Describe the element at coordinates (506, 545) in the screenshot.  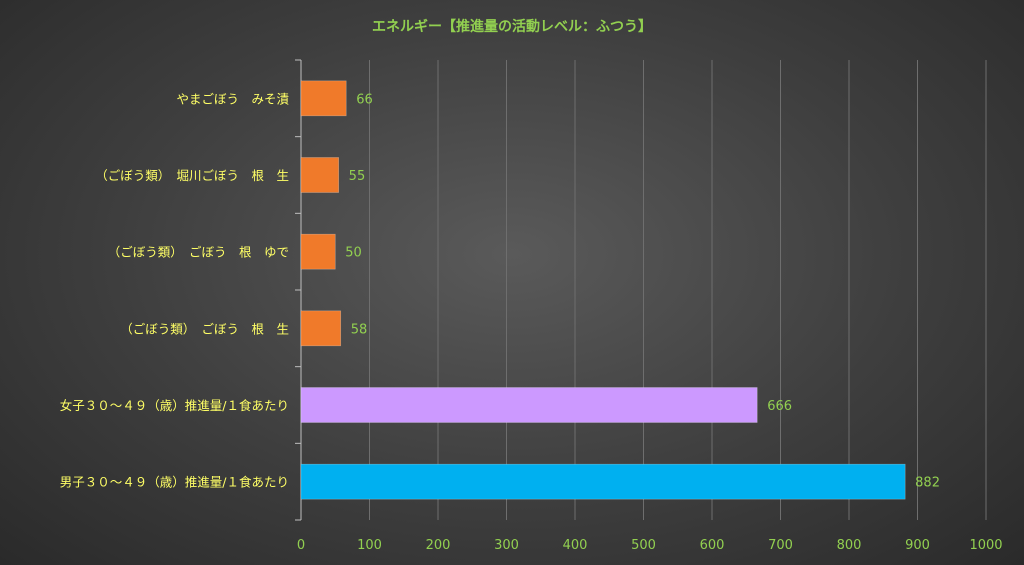
I see `x-tick-label: 300` at that location.